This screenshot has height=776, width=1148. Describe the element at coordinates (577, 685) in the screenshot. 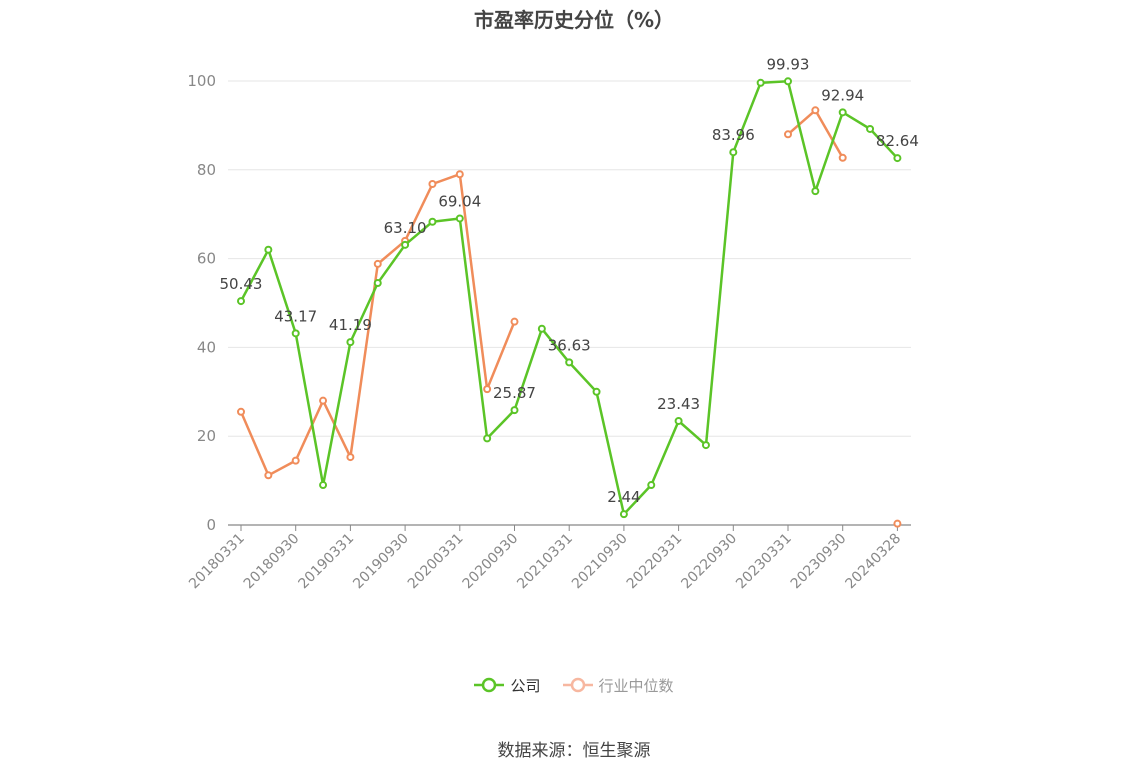

I see `legend-industry-marker-icon` at that location.